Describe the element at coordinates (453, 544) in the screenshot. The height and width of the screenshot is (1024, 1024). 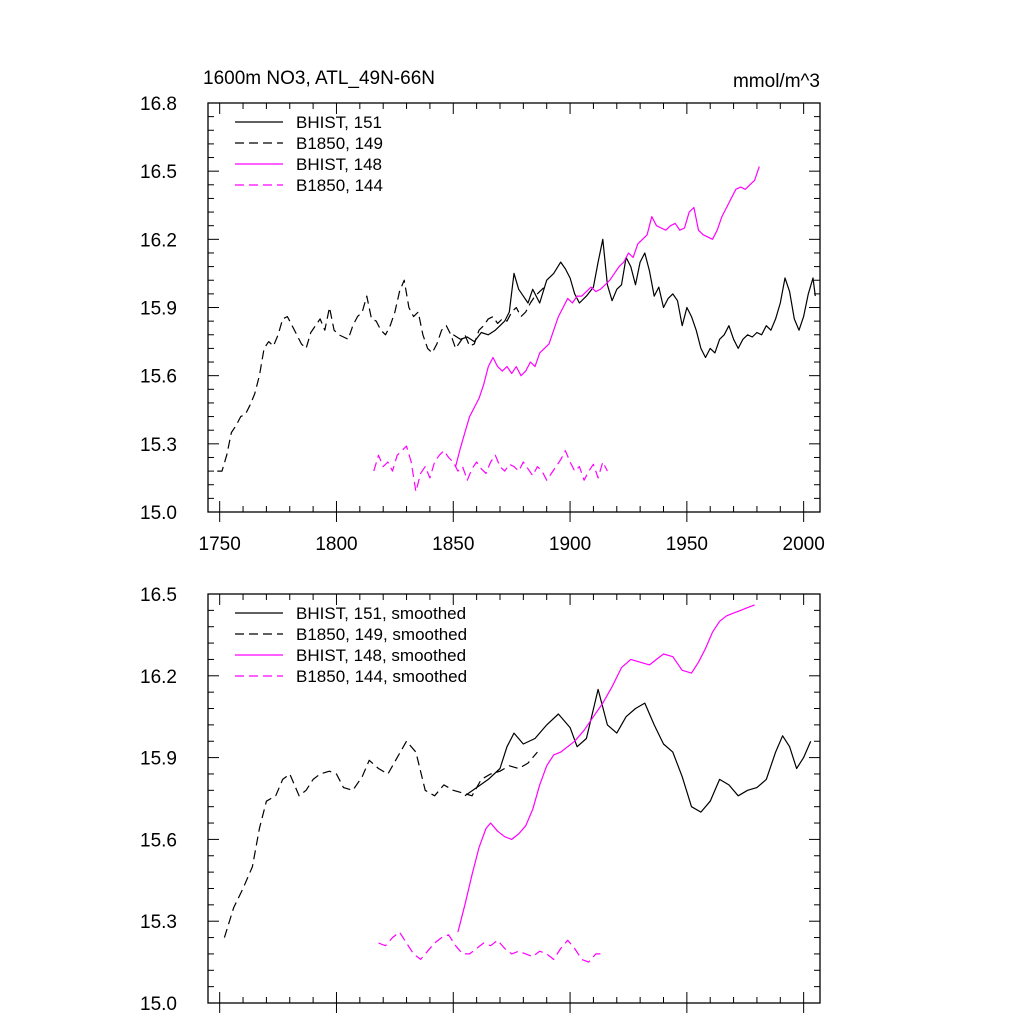
I see `x-tick-label: 1850` at that location.